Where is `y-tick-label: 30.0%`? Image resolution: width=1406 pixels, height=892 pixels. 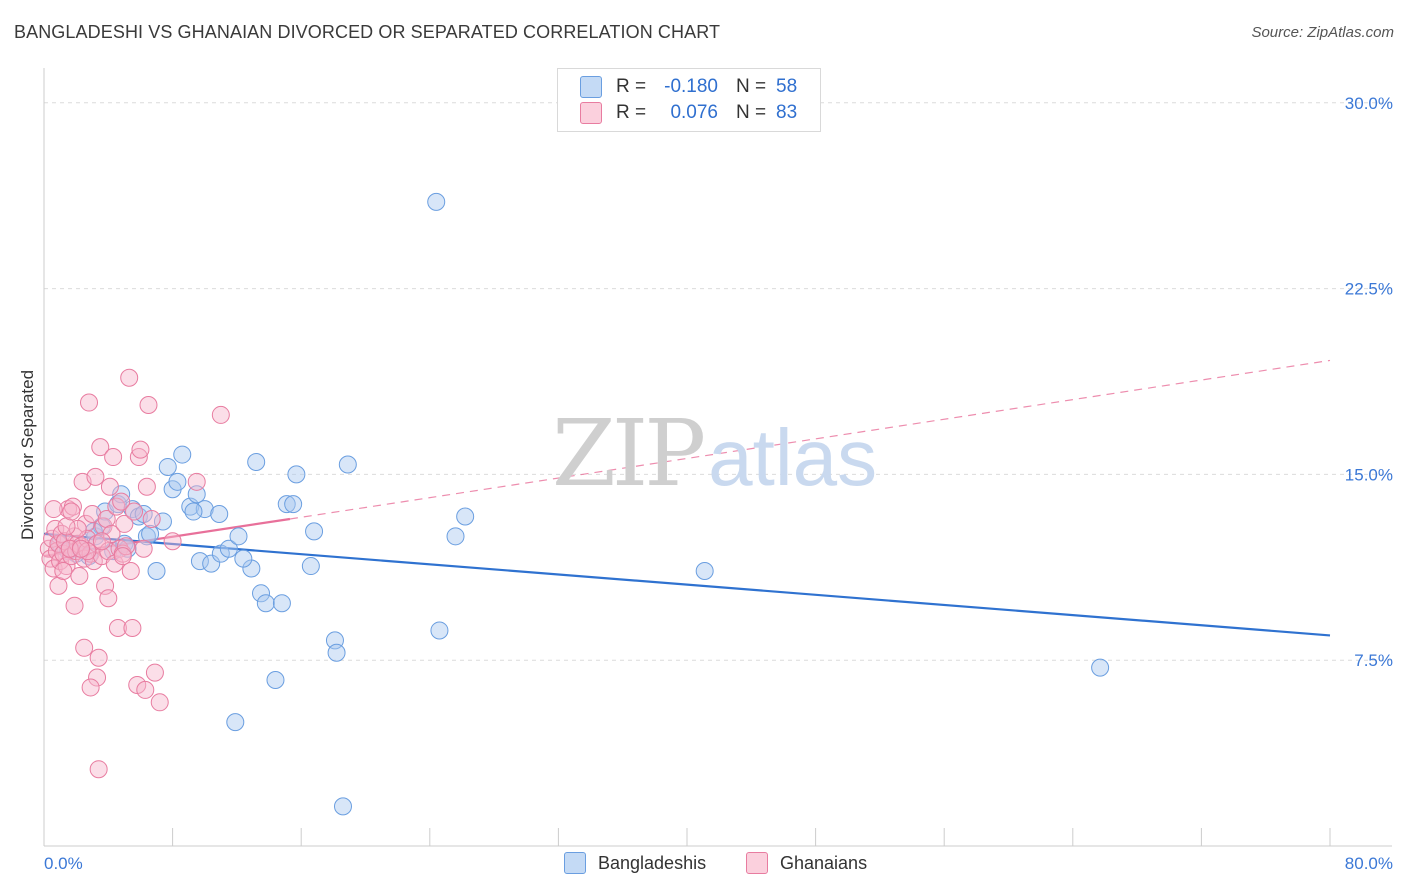 y-tick-label: 30.0% is located at coordinates (1369, 103).